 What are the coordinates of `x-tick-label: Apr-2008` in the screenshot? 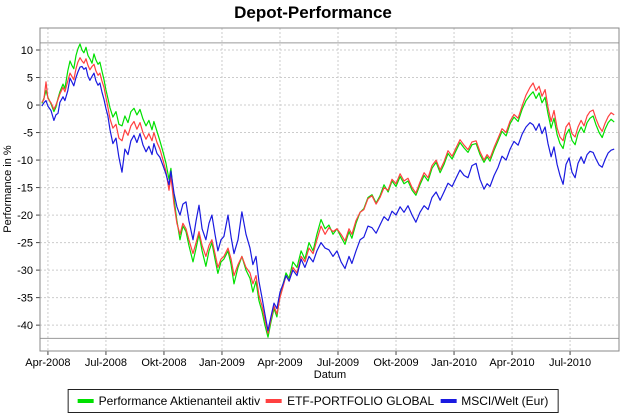 It's located at (47, 363).